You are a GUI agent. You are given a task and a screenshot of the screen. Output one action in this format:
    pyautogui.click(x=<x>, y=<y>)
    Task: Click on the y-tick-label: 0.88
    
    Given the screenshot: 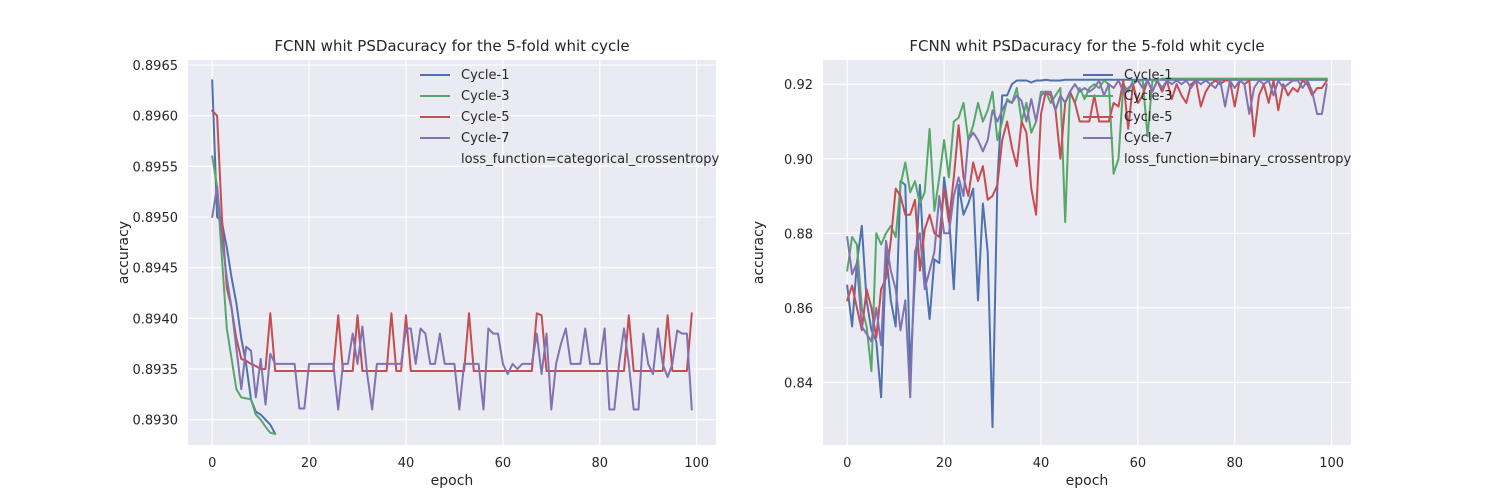 What is the action you would take?
    pyautogui.click(x=798, y=234)
    